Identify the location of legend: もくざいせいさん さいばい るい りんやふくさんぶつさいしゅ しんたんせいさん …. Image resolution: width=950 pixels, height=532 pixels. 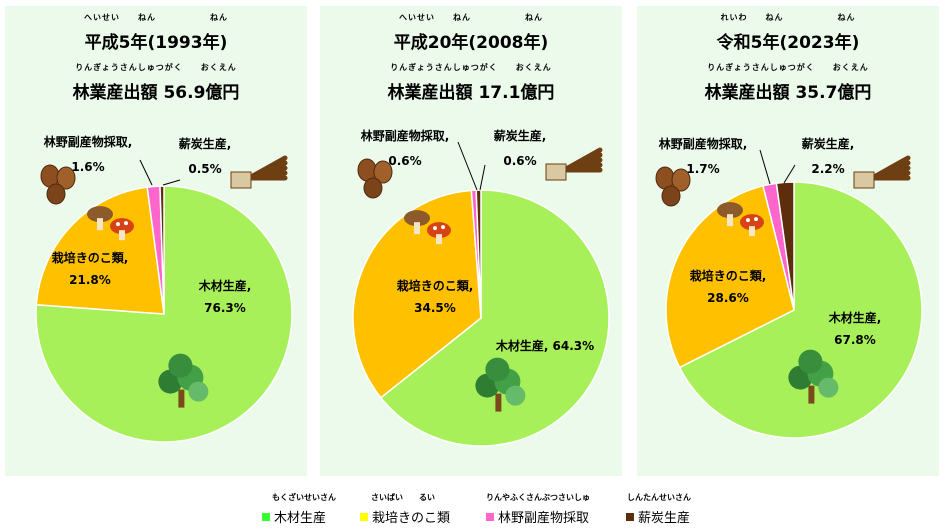
(475, 512).